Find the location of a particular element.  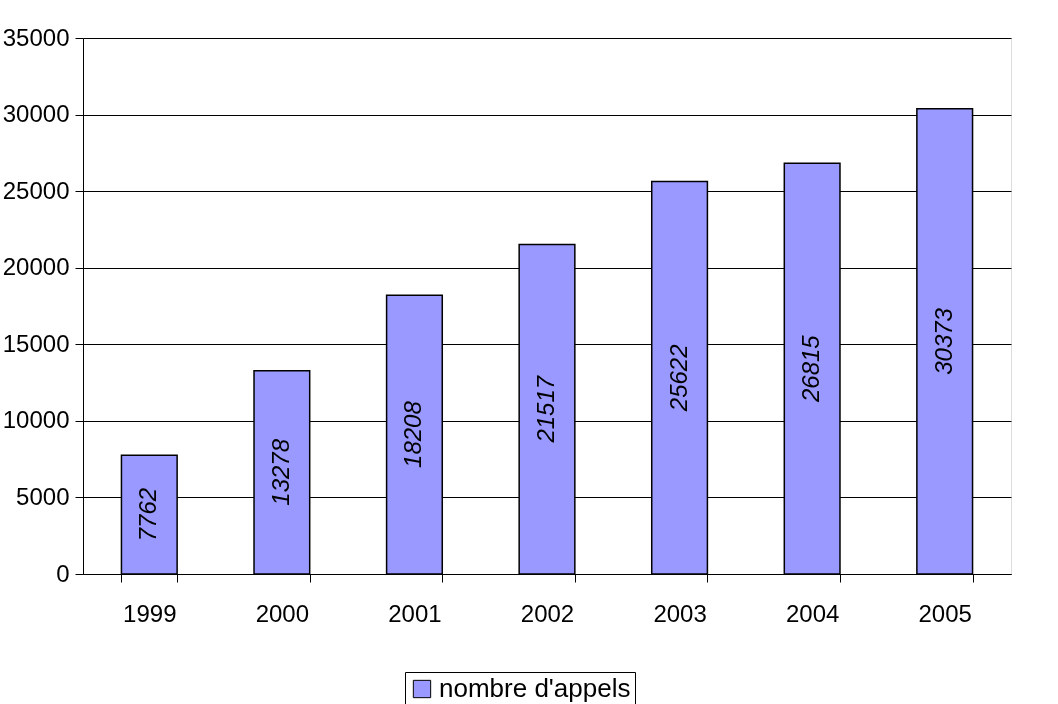

data-label: 18208 is located at coordinates (413, 434).